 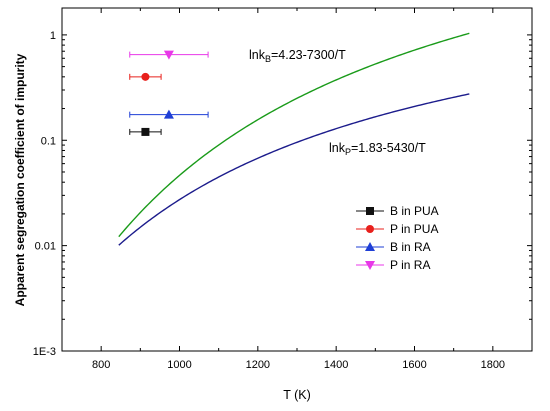 What do you see at coordinates (336, 365) in the screenshot?
I see `x-tick-label: 1400` at bounding box center [336, 365].